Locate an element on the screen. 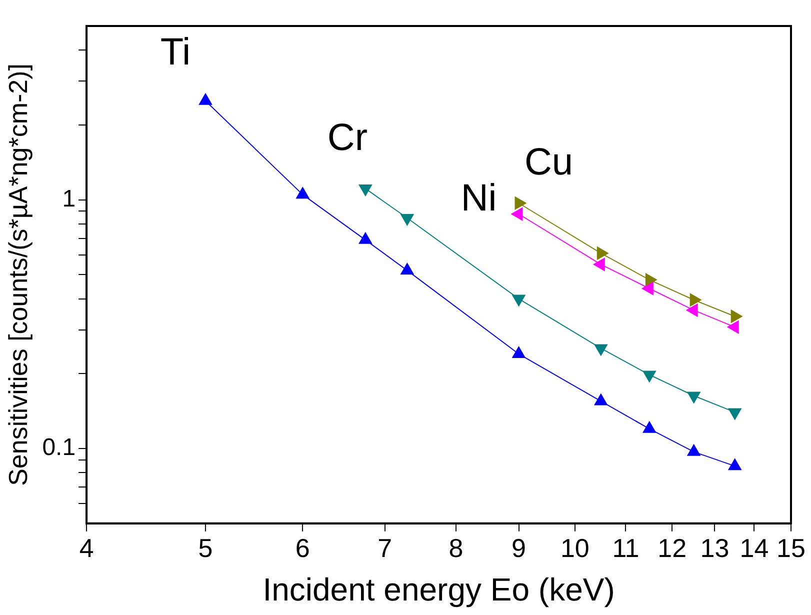 This screenshot has height=615, width=811. series-label: Ti is located at coordinates (175, 52).